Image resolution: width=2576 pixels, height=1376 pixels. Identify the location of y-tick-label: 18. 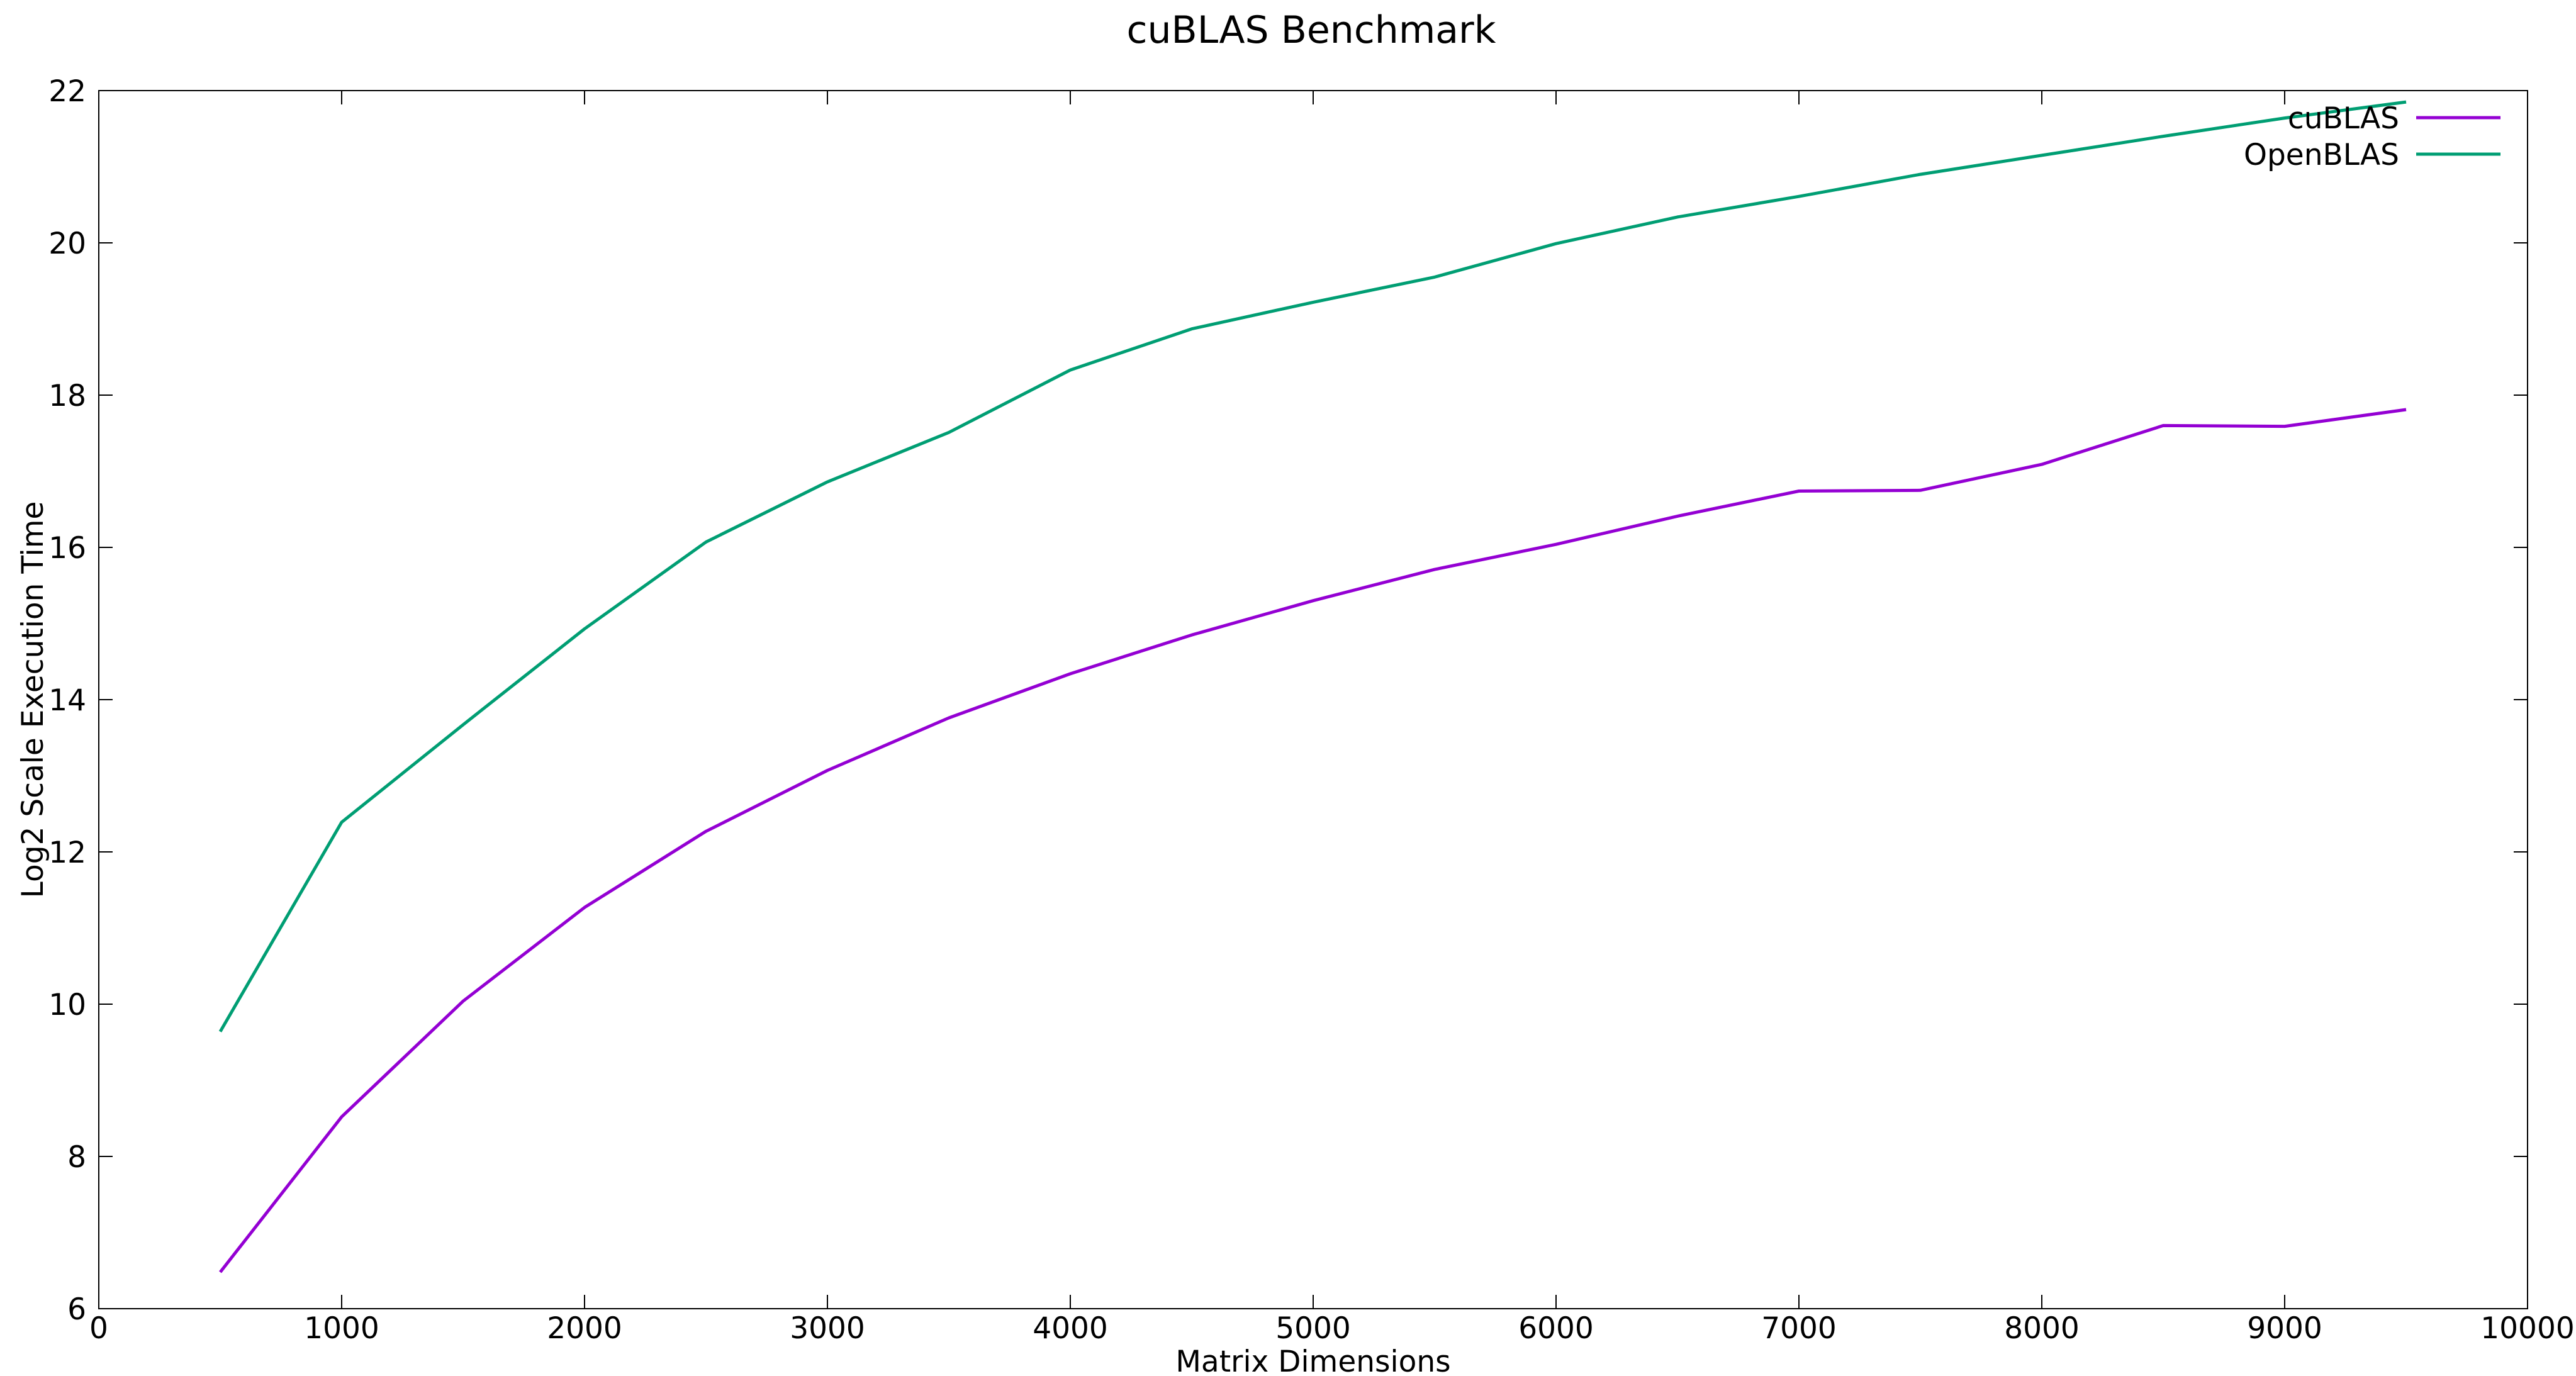
(67, 396).